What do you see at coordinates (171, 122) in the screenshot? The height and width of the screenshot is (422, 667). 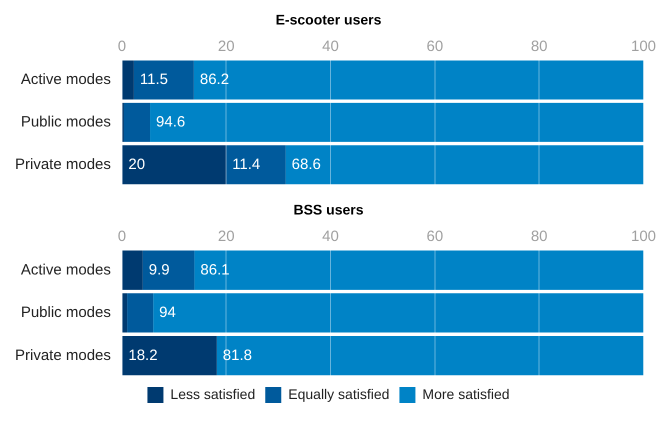 I see `data-label: 94.6` at bounding box center [171, 122].